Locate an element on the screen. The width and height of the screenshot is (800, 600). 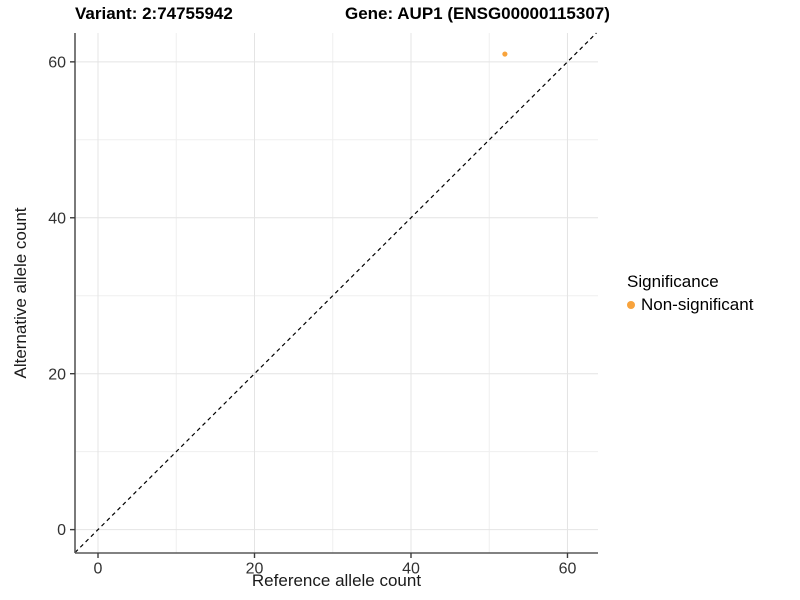
legend-point-swatch is located at coordinates (631, 305).